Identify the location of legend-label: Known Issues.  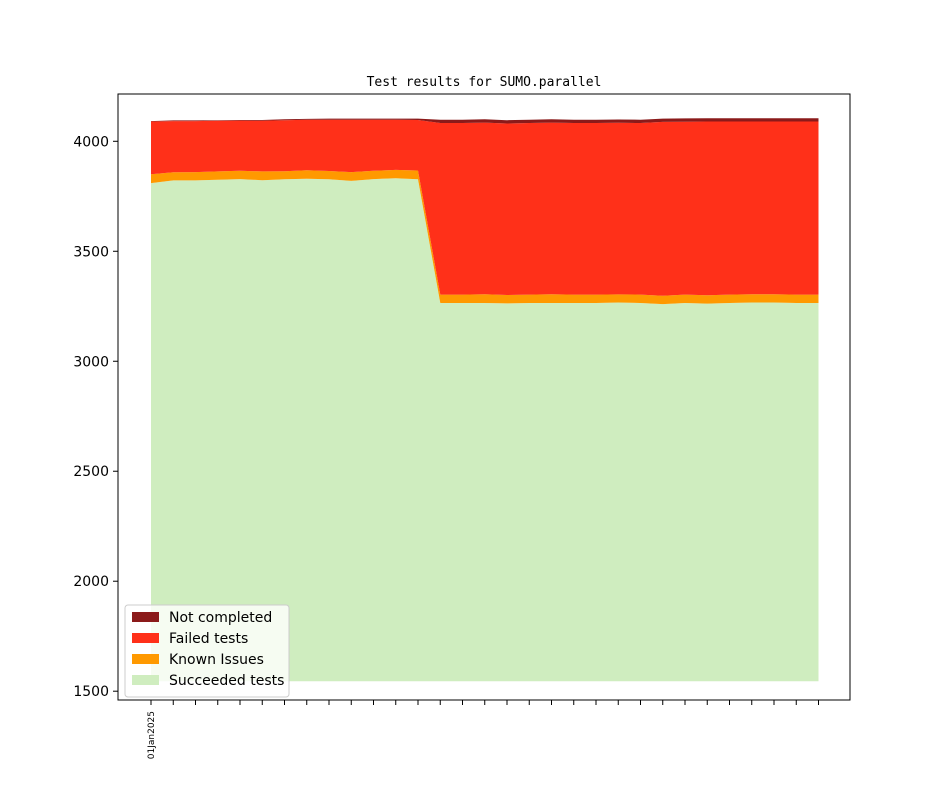
(216, 660).